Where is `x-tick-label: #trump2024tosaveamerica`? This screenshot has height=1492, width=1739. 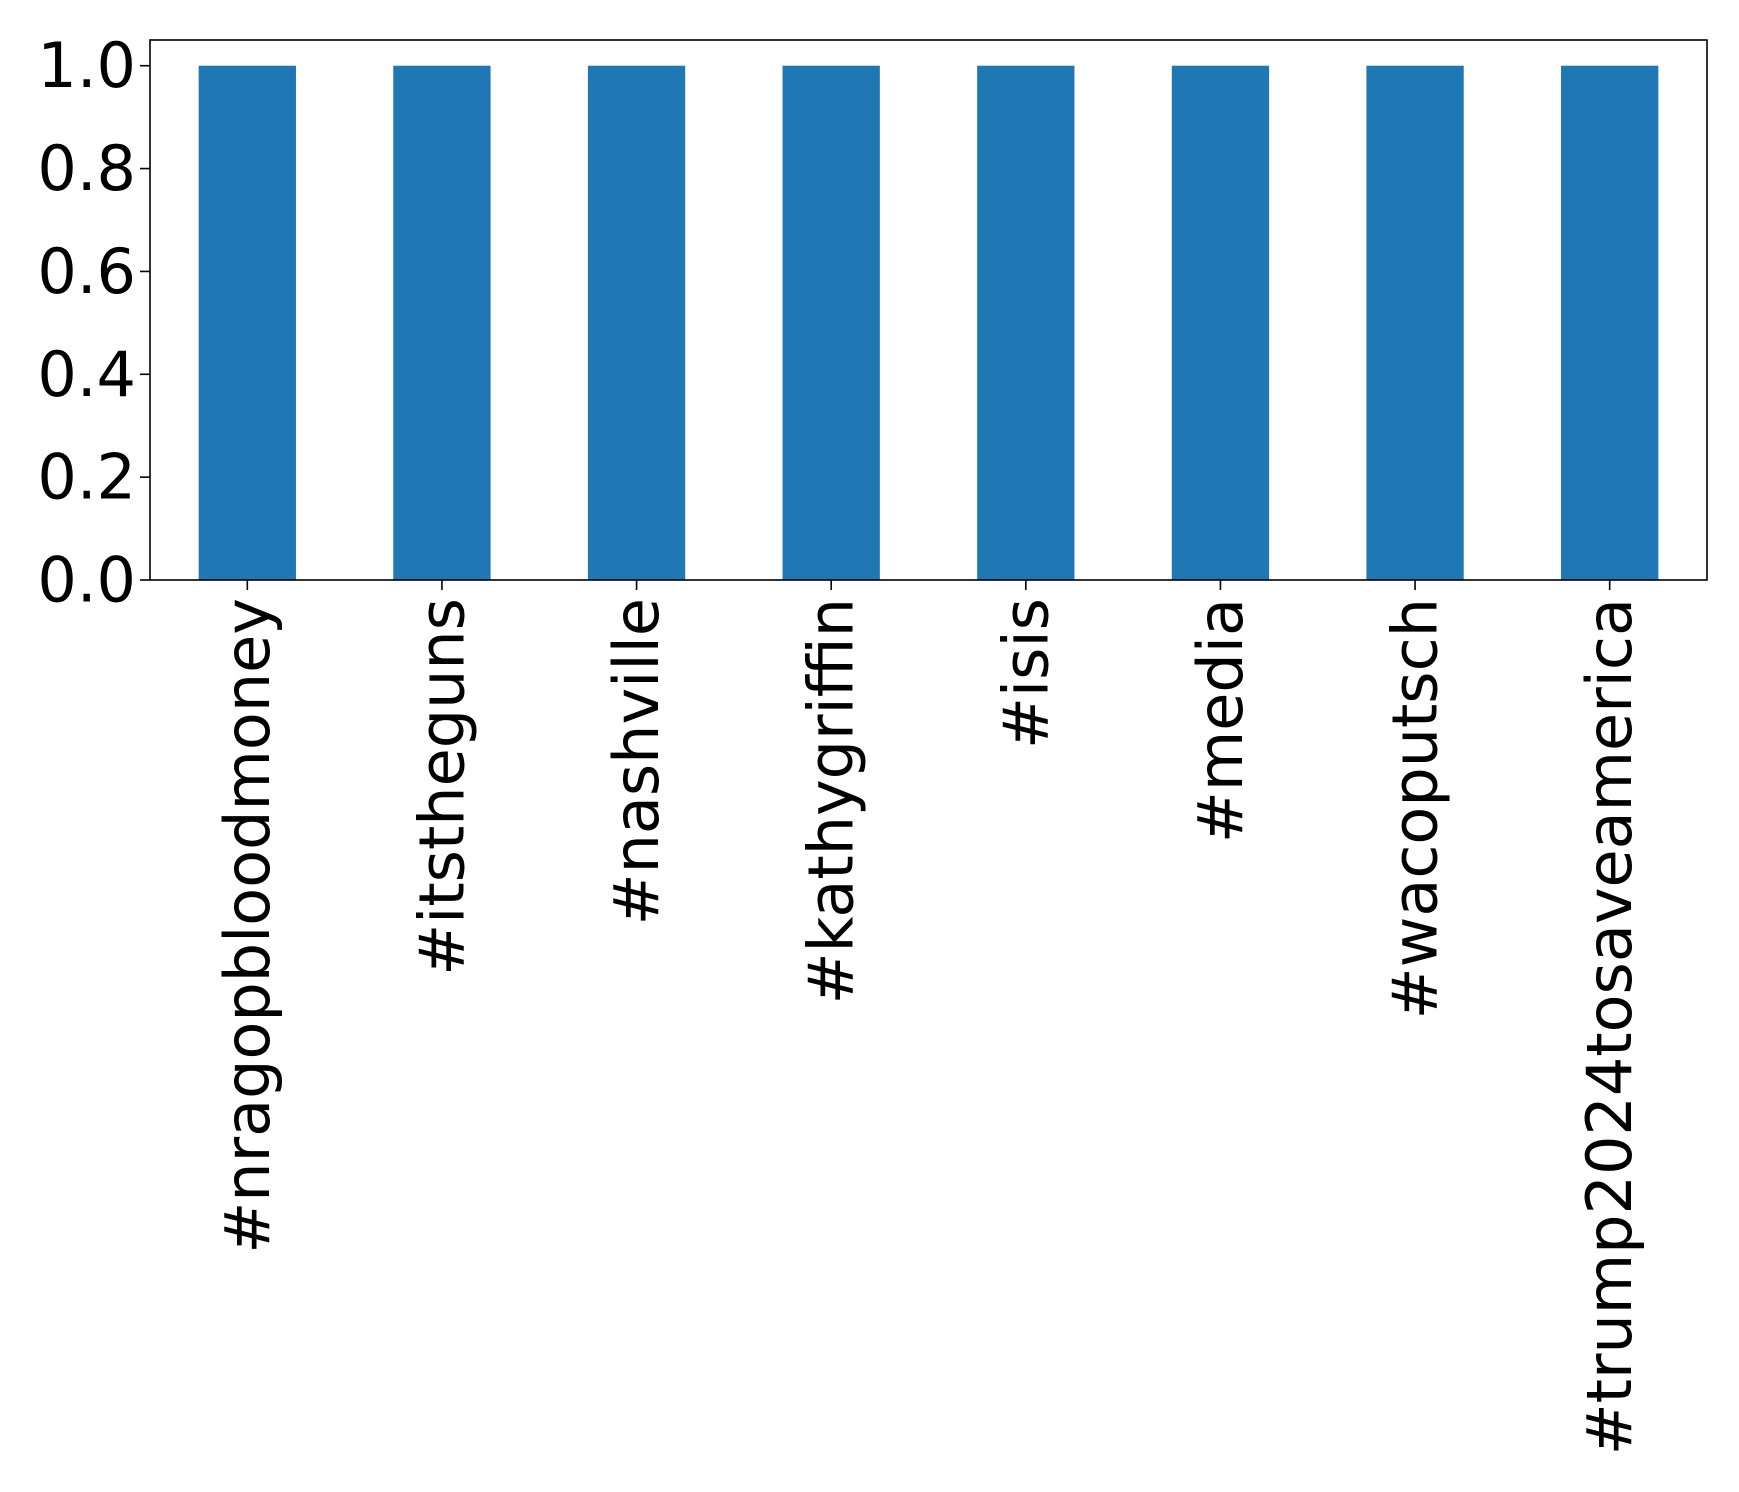 x-tick-label: #trump2024tosaveamerica is located at coordinates (1609, 1026).